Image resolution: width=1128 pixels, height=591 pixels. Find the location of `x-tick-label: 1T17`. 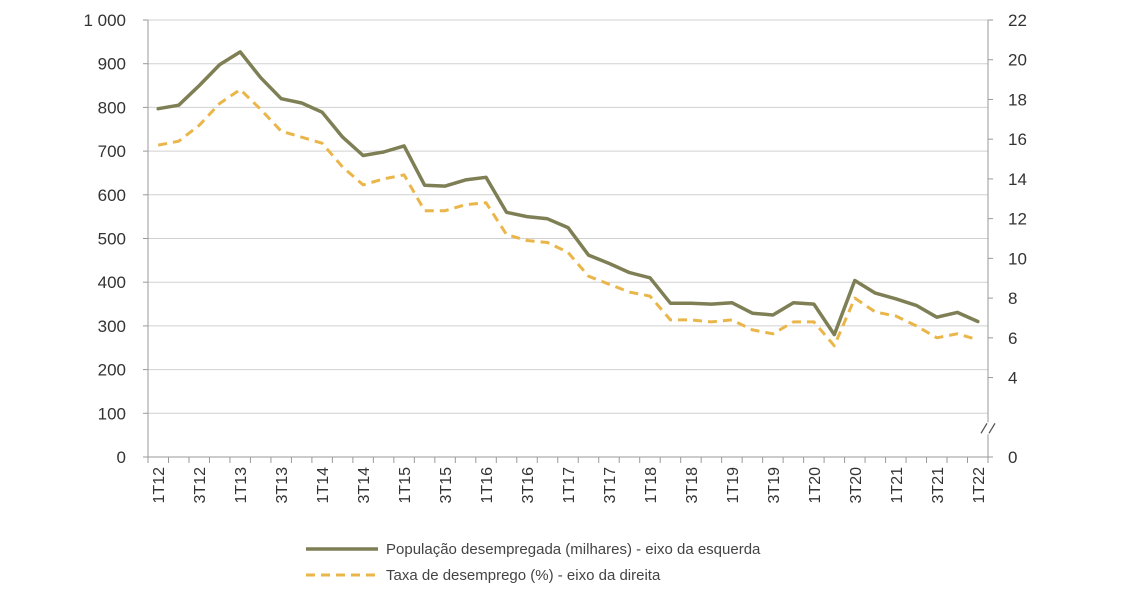

x-tick-label: 1T17 is located at coordinates (569, 485).